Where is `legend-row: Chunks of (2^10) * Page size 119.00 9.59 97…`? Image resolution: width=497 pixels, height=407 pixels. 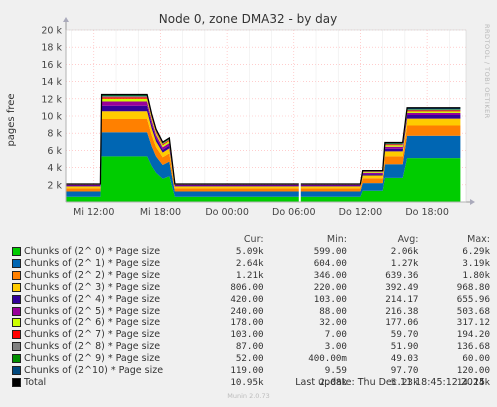 legend-row: Chunks of (2^10) * Page size 119.00 9.59 97… is located at coordinates (251, 371).